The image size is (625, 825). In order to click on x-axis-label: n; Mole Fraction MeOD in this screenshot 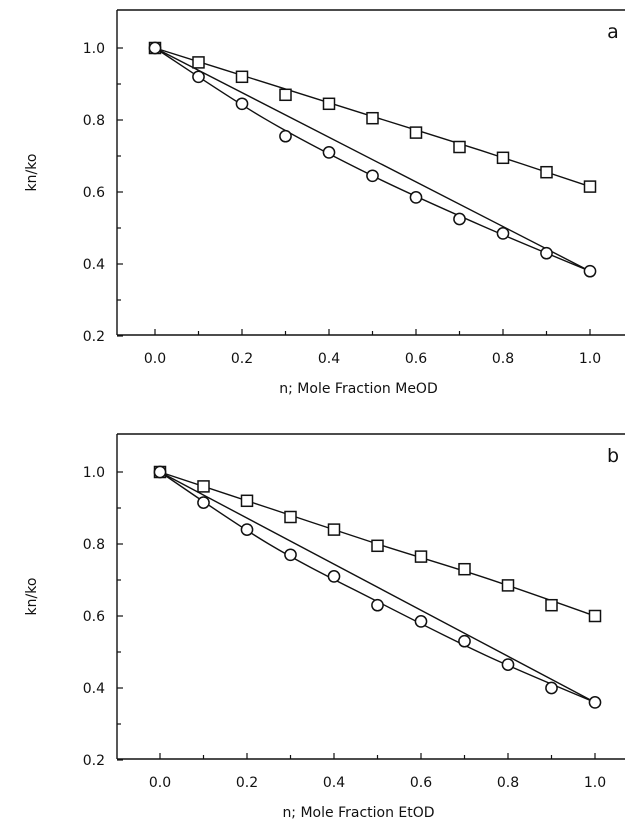, I will do `click(358, 389)`.